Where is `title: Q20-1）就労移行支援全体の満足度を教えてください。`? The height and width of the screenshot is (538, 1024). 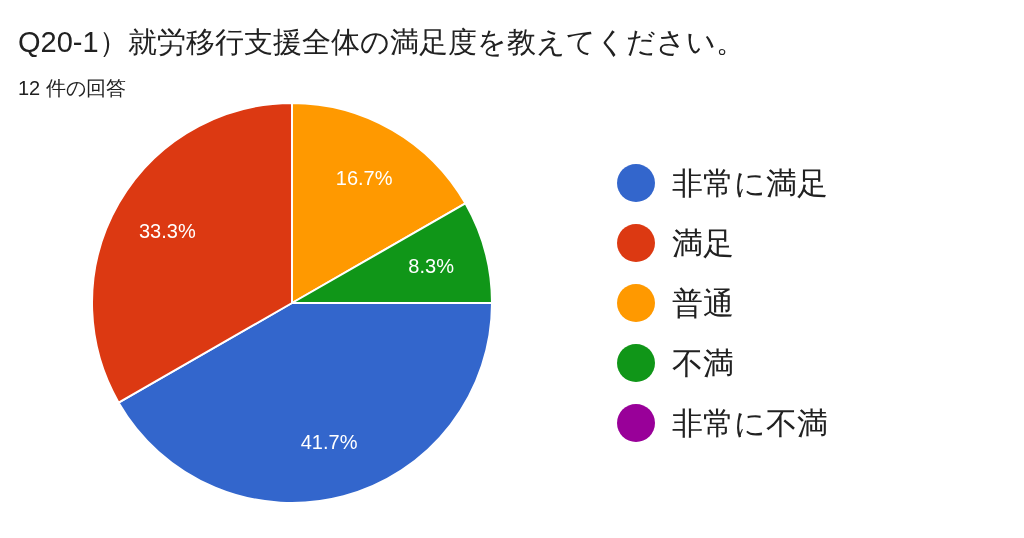 title: Q20-1）就労移行支援全体の満足度を教えてください。 is located at coordinates (381, 42).